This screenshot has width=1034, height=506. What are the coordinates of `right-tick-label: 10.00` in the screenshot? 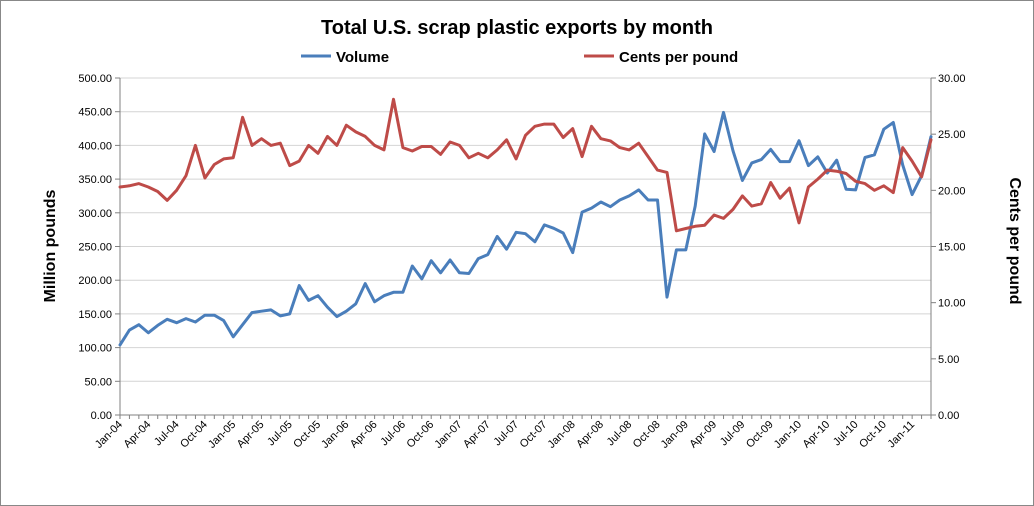 It's located at (952, 304).